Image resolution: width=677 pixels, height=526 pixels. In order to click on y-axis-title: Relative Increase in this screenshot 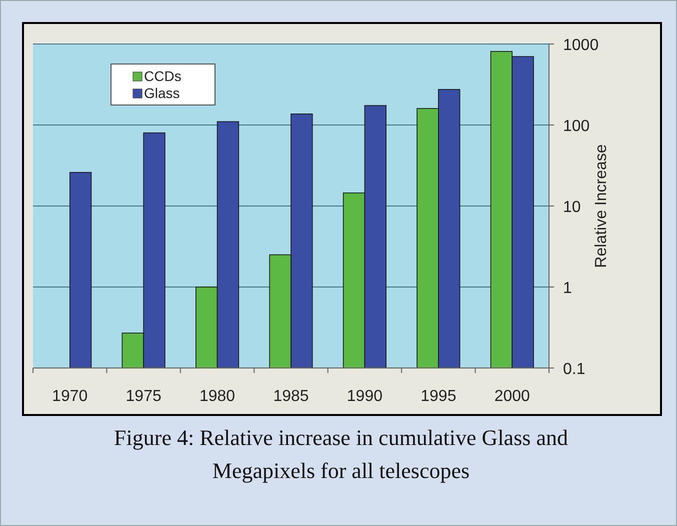, I will do `click(601, 206)`.